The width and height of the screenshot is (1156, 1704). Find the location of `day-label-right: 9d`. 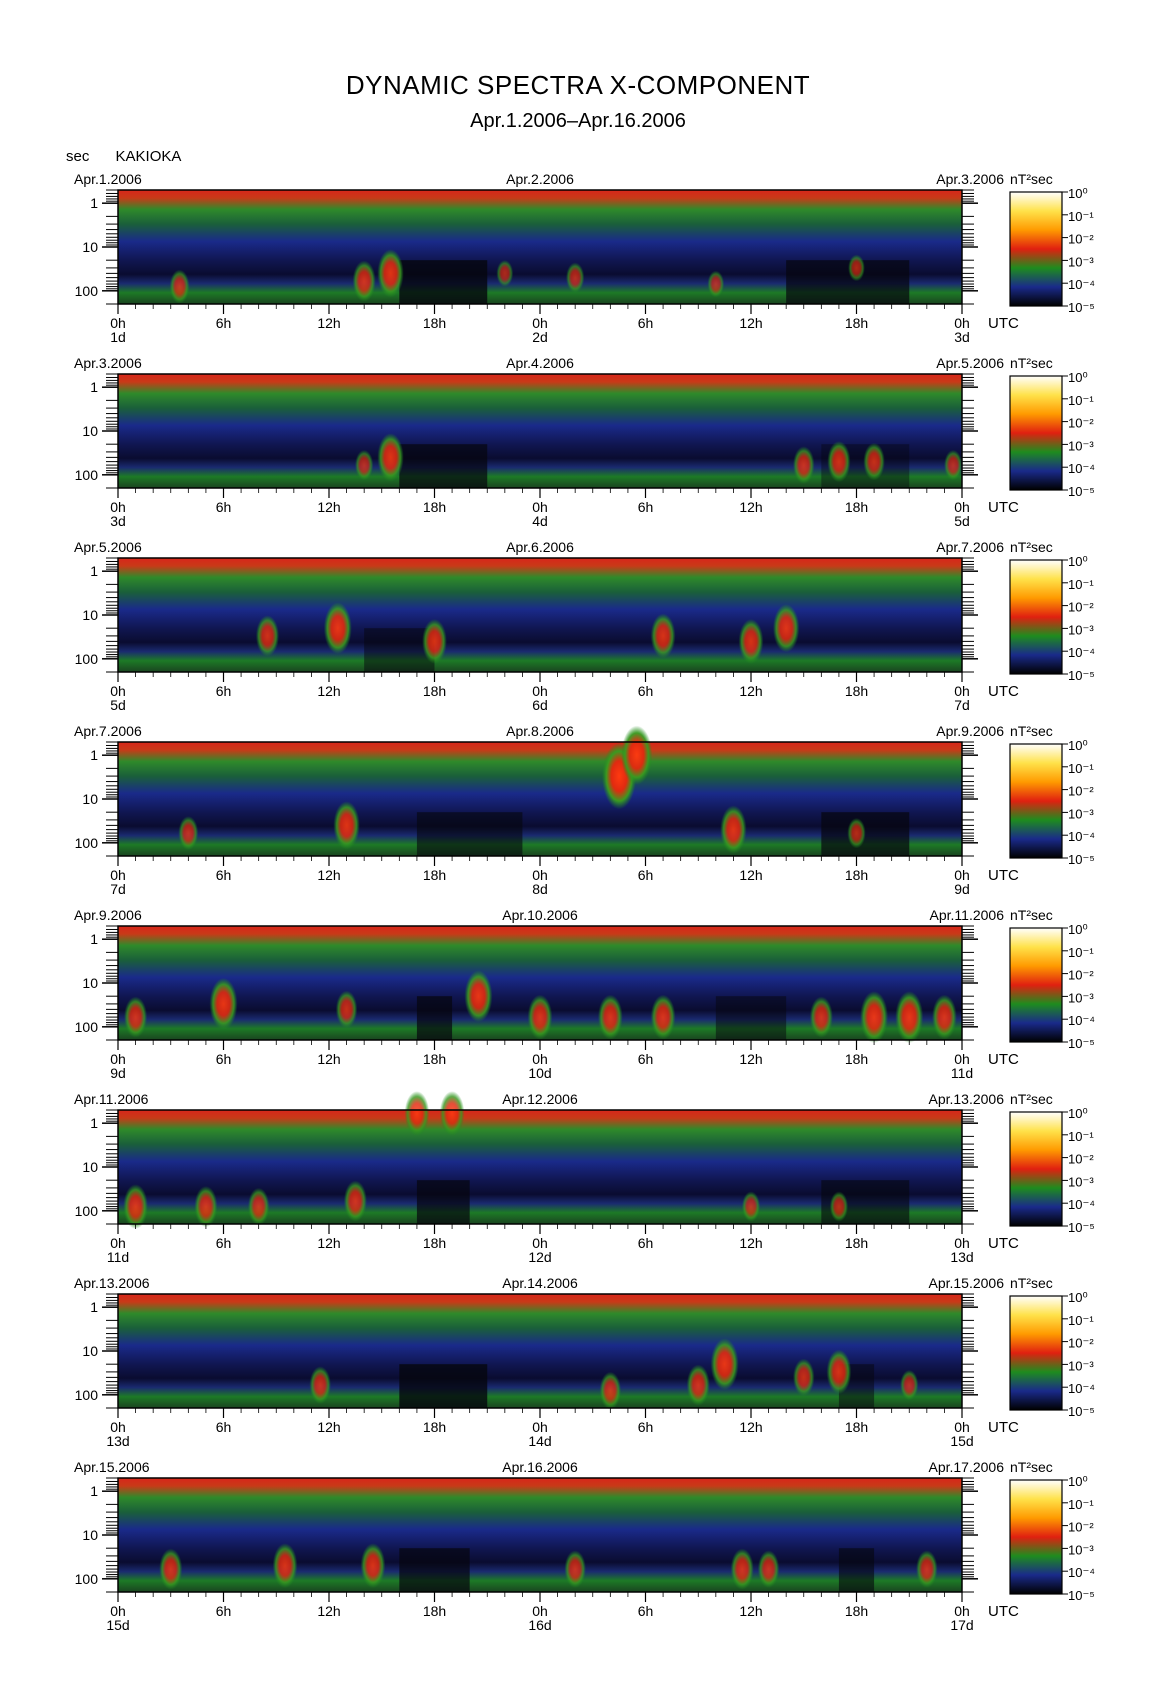

day-label-right: 9d is located at coordinates (962, 889).